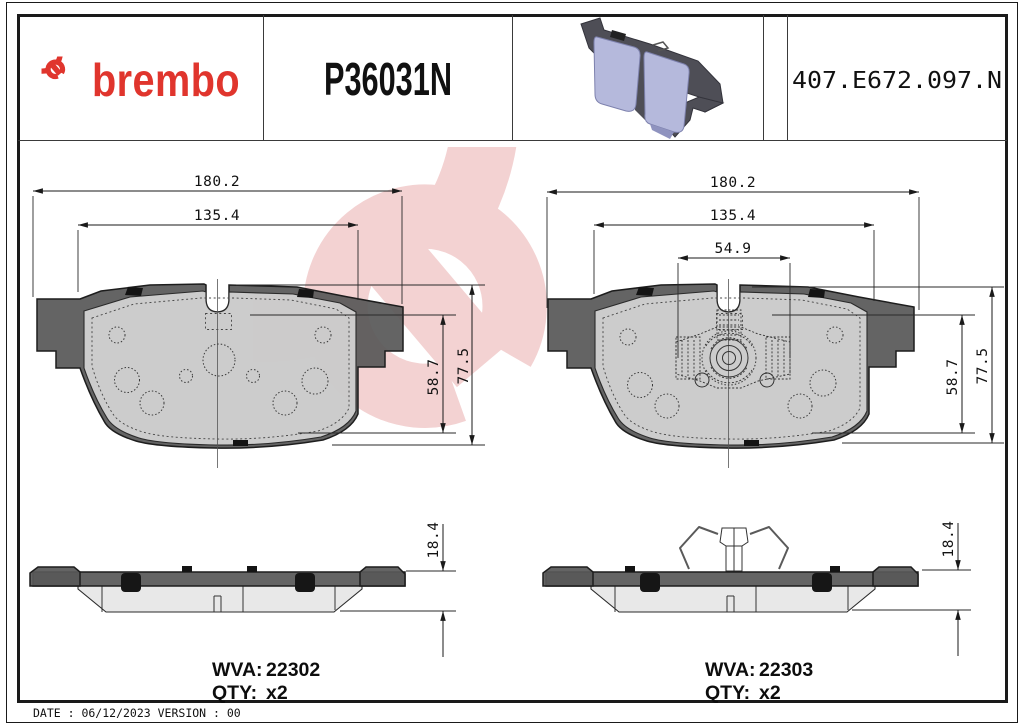 The height and width of the screenshot is (724, 1024). What do you see at coordinates (661, 46) in the screenshot?
I see `pad-photo-spring` at bounding box center [661, 46].